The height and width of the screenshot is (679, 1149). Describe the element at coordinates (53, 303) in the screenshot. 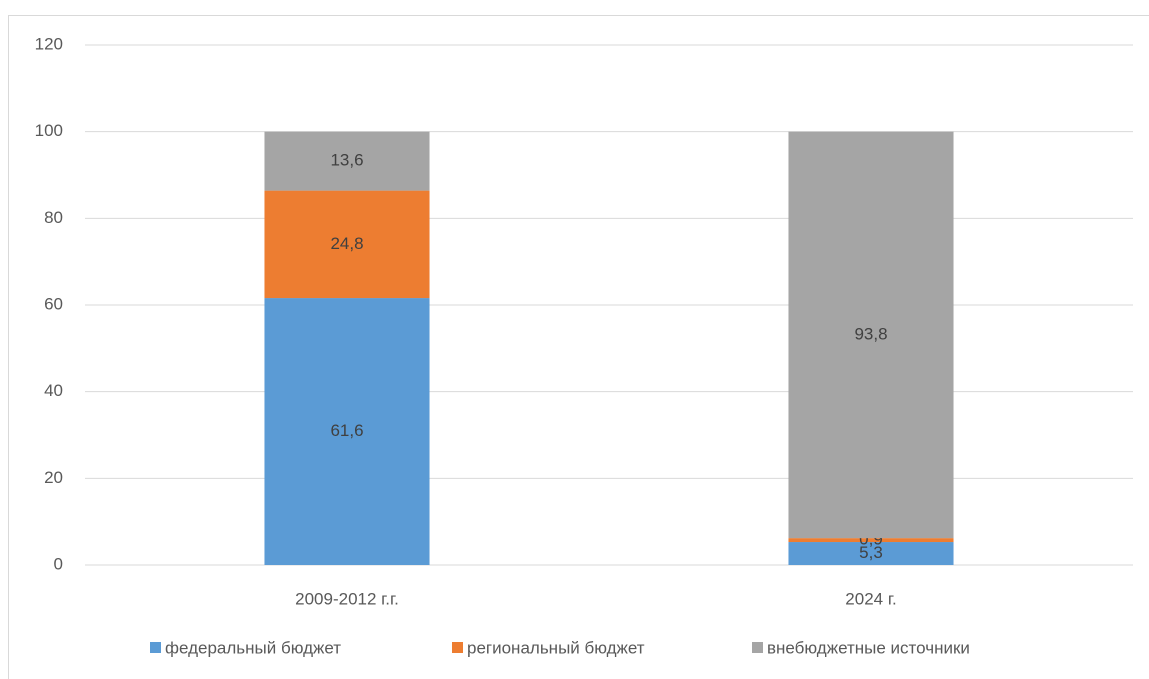

I see `y-tick-label: 60` at that location.